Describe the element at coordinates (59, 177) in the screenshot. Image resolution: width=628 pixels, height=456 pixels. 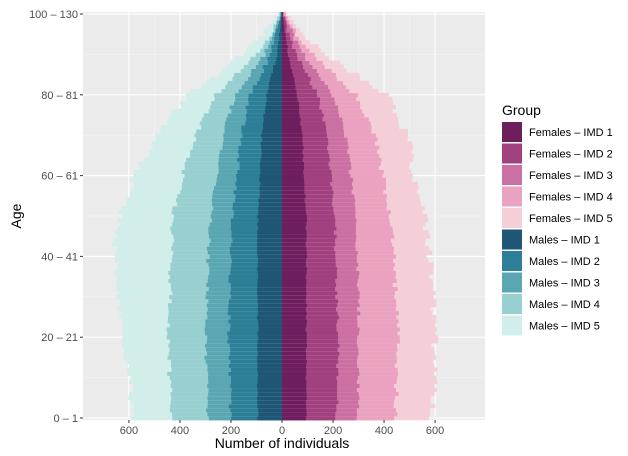
I see `y-tick-label: 60 – 61` at that location.